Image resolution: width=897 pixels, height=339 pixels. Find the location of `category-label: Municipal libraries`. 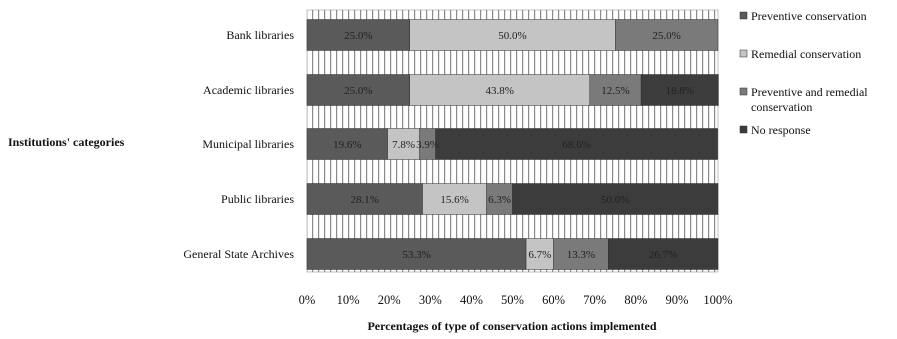

category-label: Municipal libraries is located at coordinates (248, 144).